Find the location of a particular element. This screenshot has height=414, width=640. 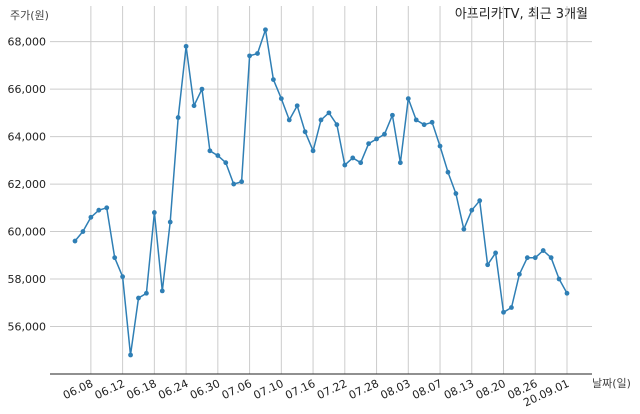

x-tick-label: 07.22 is located at coordinates (332, 389).